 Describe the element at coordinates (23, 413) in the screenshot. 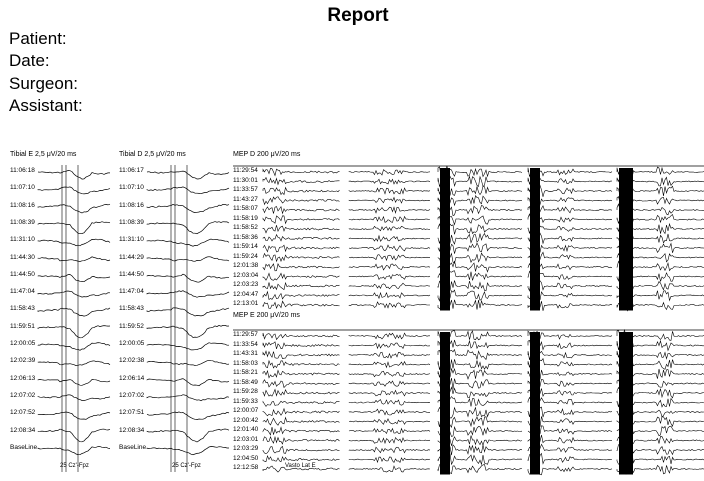

I see `timestamp-label: 12:07:52` at that location.